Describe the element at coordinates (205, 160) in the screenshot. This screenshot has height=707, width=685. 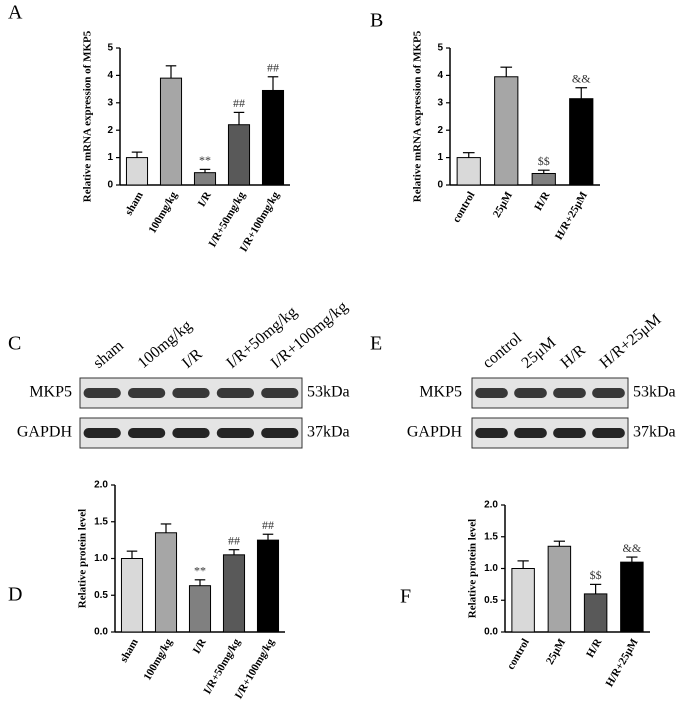
I see `annotation: **` at that location.